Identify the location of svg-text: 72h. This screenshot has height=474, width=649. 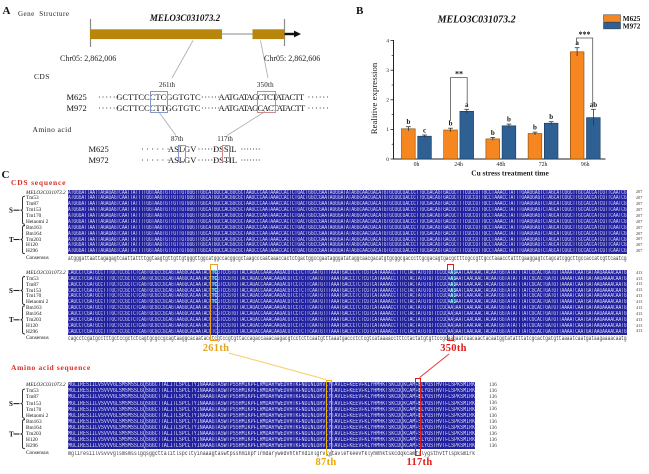
(543, 165).